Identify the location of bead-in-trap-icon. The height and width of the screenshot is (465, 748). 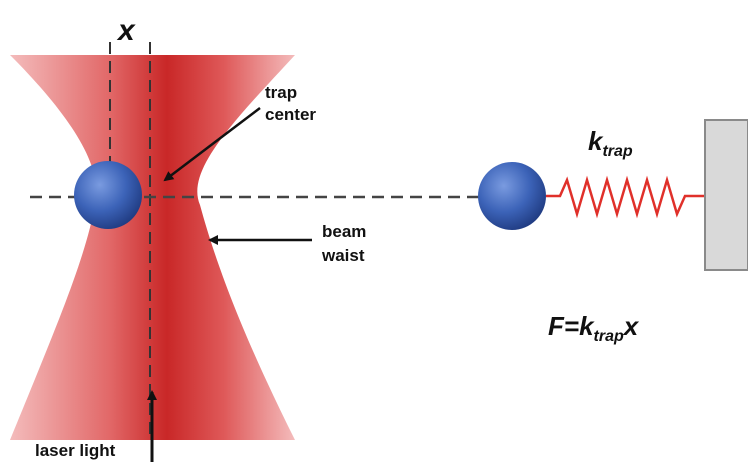
(108, 195).